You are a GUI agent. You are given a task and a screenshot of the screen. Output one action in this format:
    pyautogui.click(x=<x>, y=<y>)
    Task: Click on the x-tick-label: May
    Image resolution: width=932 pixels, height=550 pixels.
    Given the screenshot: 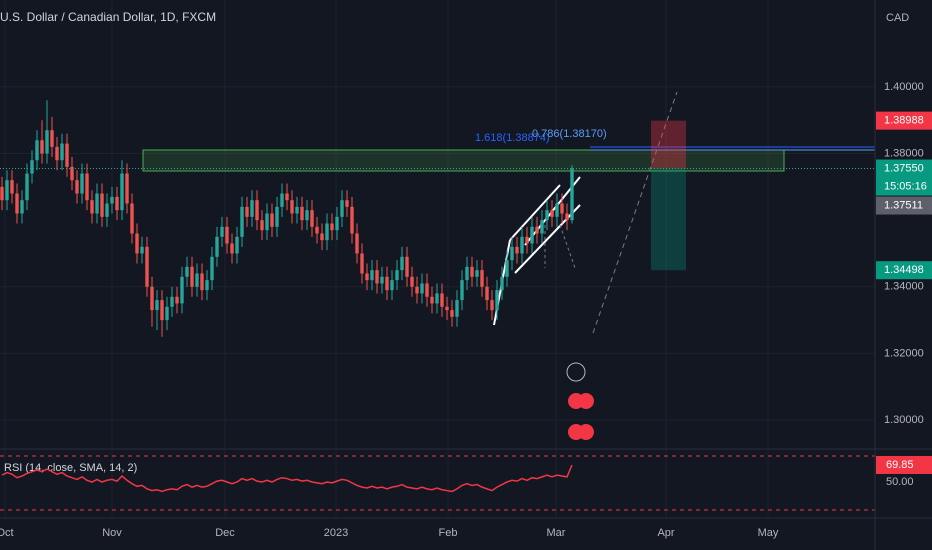 What is the action you would take?
    pyautogui.click(x=768, y=533)
    